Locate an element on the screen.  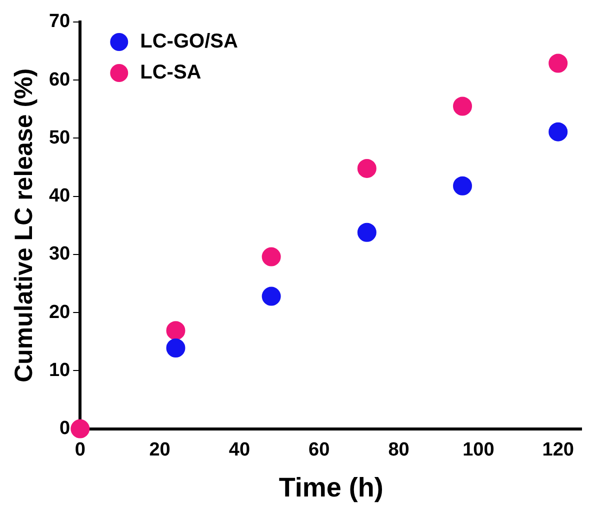
y-tick-label: 40 is located at coordinates (59, 196).